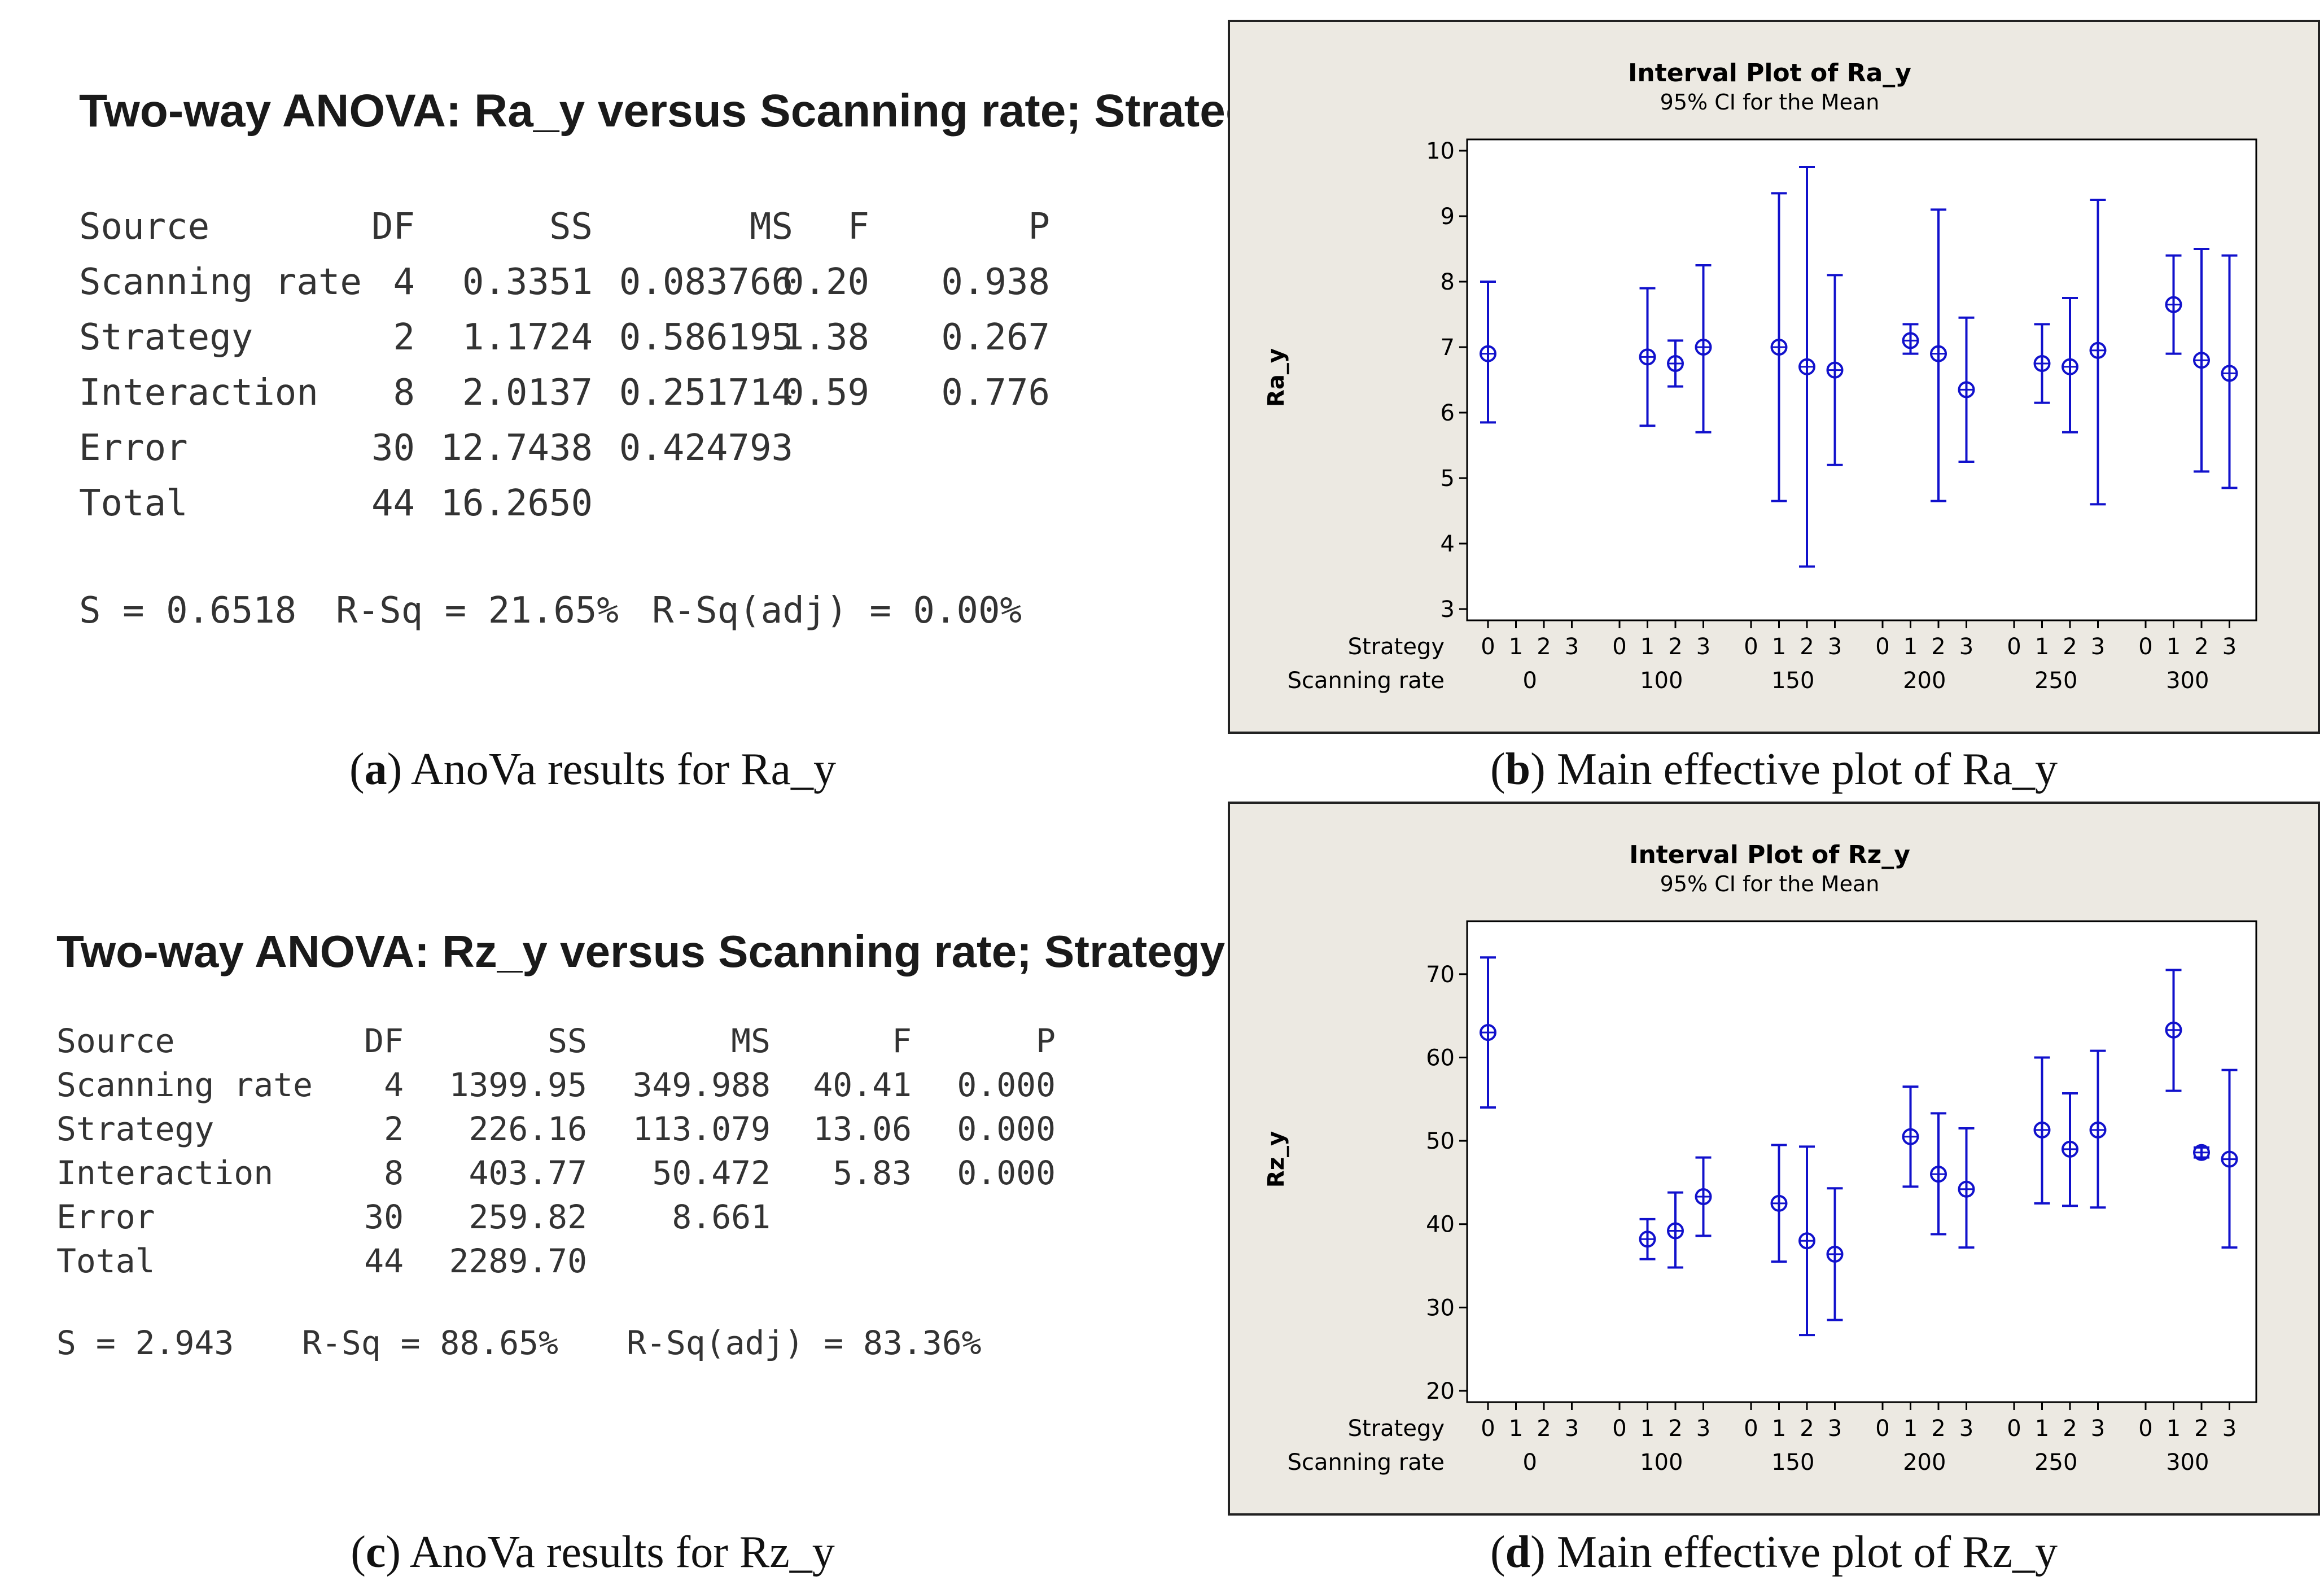  What do you see at coordinates (220, 282) in the screenshot?
I see `anova-cell: Scanning rate` at bounding box center [220, 282].